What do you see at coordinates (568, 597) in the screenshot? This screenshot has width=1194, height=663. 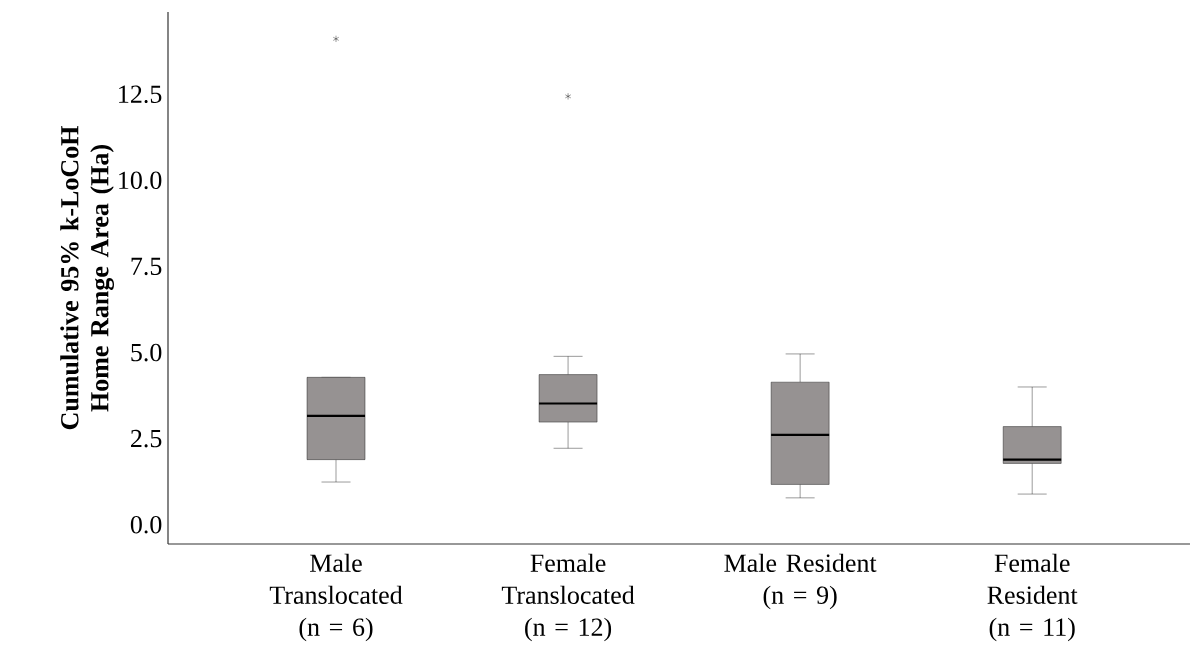 I see `x-tick-label: Female Translocated (n = 12)` at bounding box center [568, 597].